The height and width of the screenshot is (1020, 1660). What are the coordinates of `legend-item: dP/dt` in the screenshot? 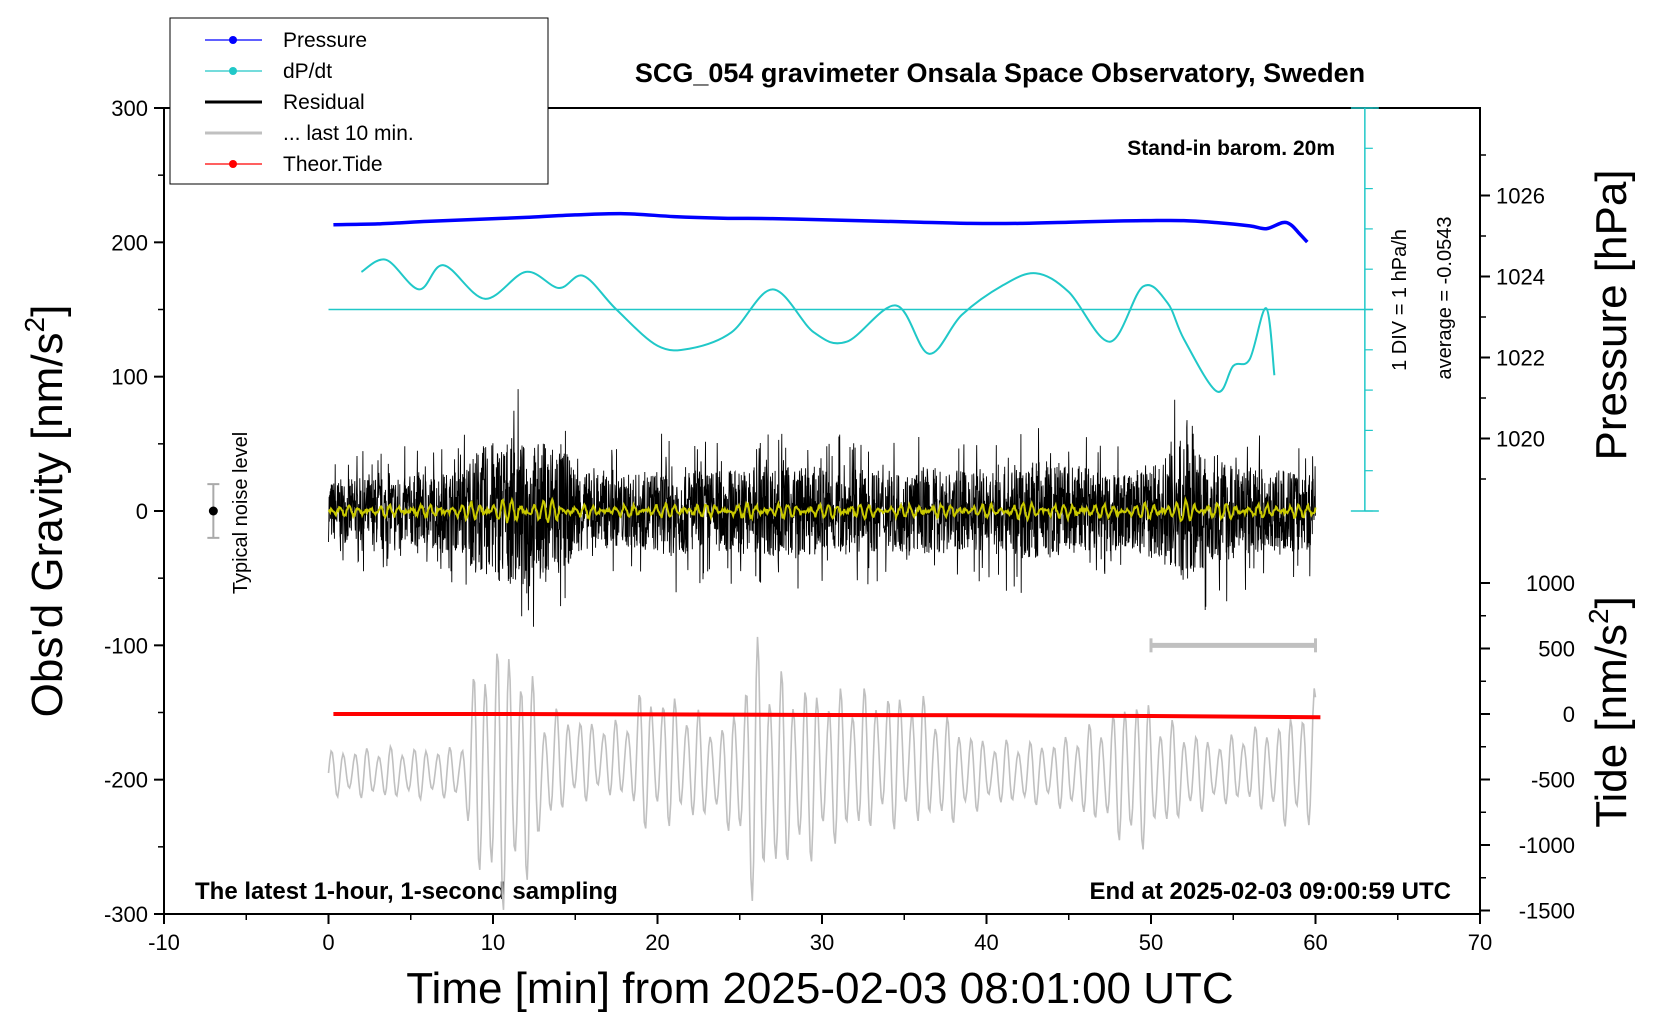 It's located at (268, 71).